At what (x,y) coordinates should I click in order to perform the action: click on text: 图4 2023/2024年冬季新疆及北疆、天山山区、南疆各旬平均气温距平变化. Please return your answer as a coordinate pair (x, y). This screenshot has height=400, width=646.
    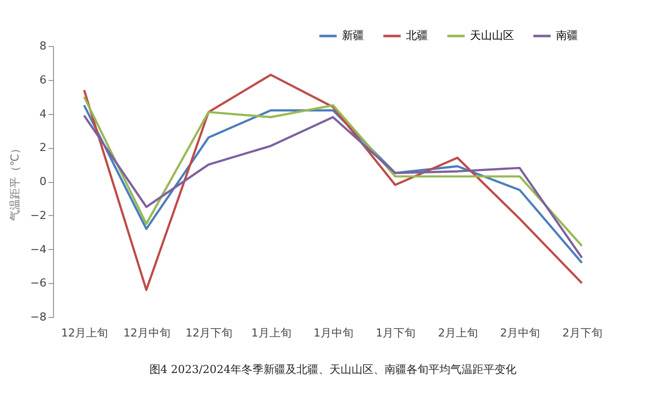
    Looking at the image, I should click on (333, 369).